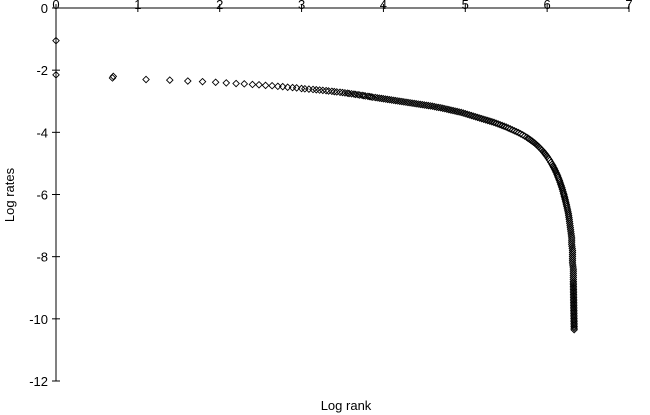  Describe the element at coordinates (628, 6) in the screenshot. I see `x-tick-label: 7` at that location.